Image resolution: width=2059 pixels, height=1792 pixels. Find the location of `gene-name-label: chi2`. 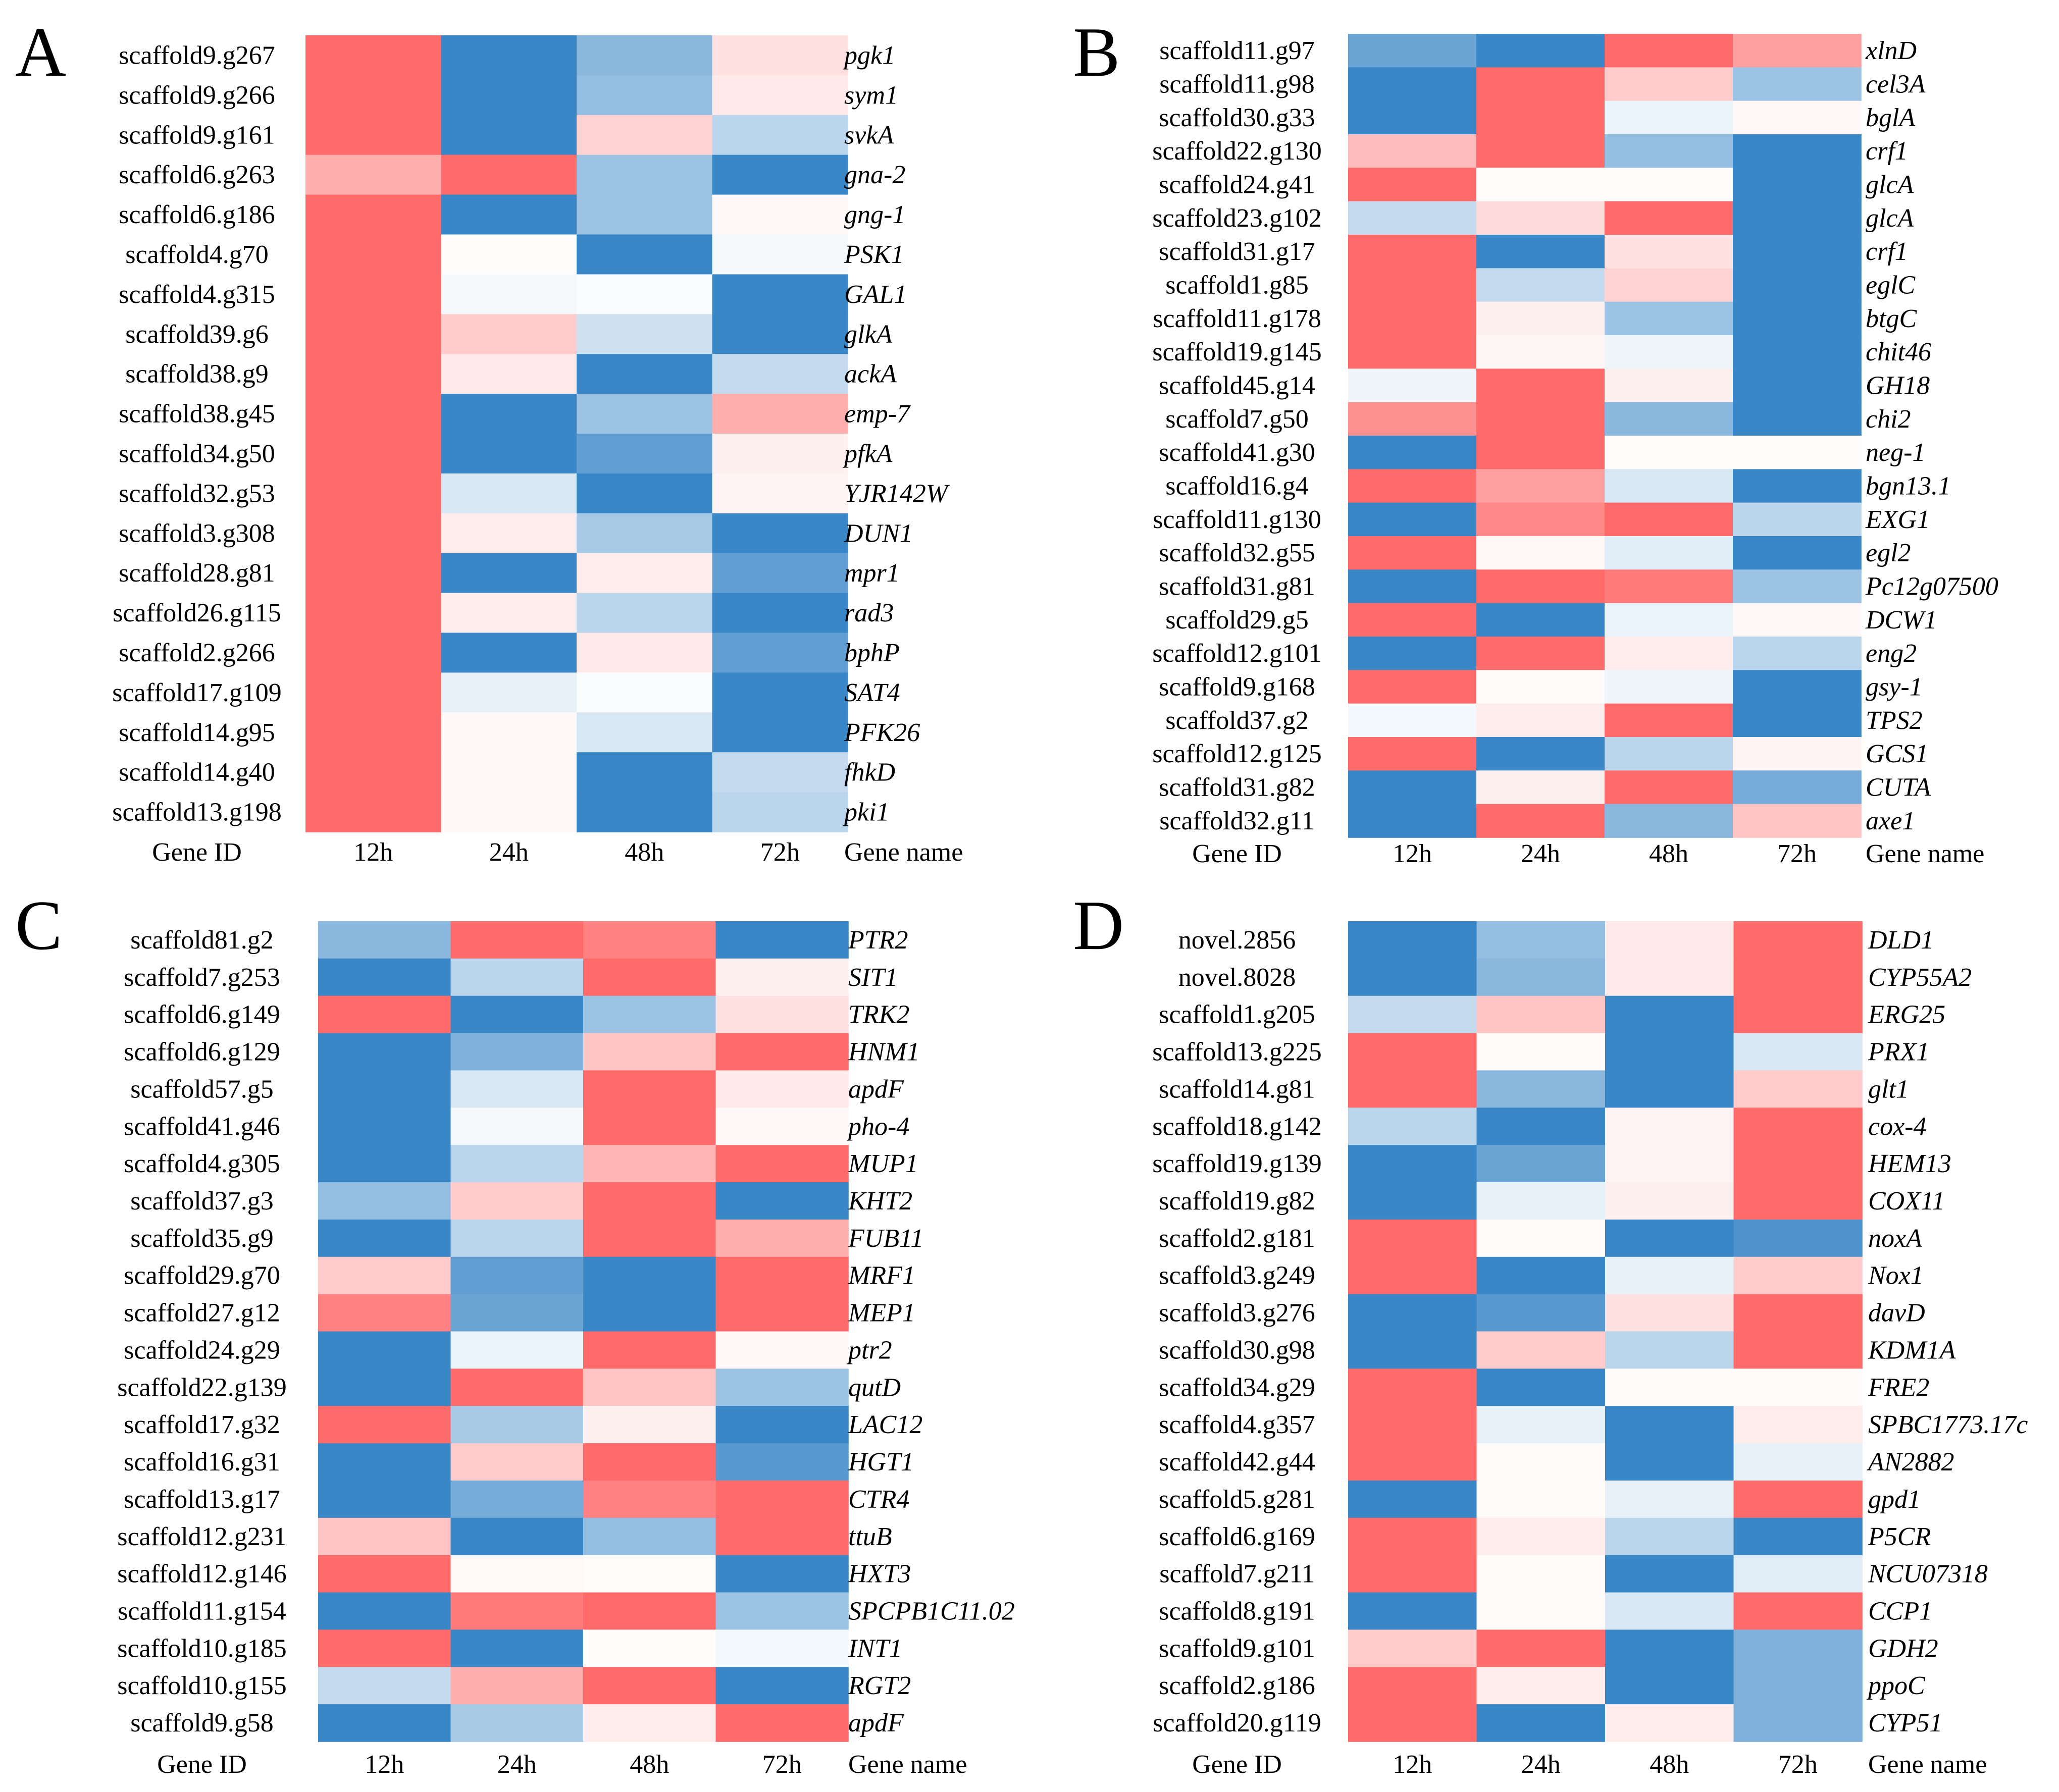

gene-name-label: chi2 is located at coordinates (1888, 419).